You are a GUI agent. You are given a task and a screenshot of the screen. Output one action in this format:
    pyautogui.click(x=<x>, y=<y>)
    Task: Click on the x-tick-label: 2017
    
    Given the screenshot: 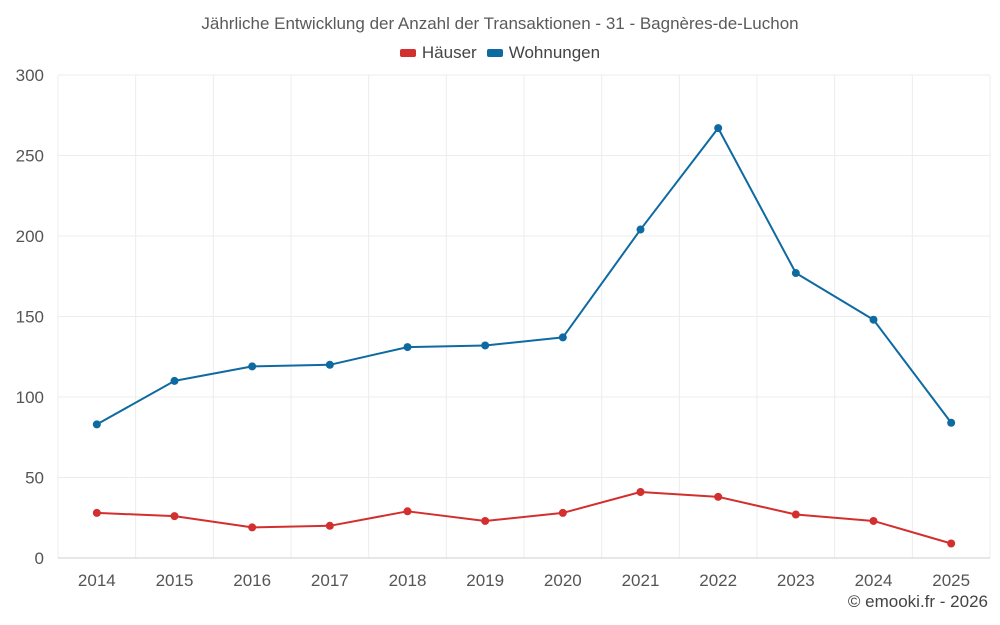 What is the action you would take?
    pyautogui.click(x=330, y=580)
    